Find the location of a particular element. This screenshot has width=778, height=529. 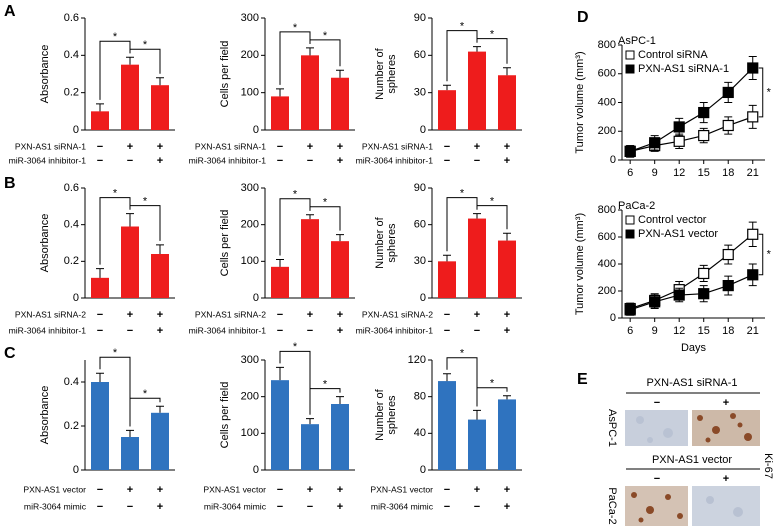

y-tick-label: 30 is located at coordinates (420, 261).